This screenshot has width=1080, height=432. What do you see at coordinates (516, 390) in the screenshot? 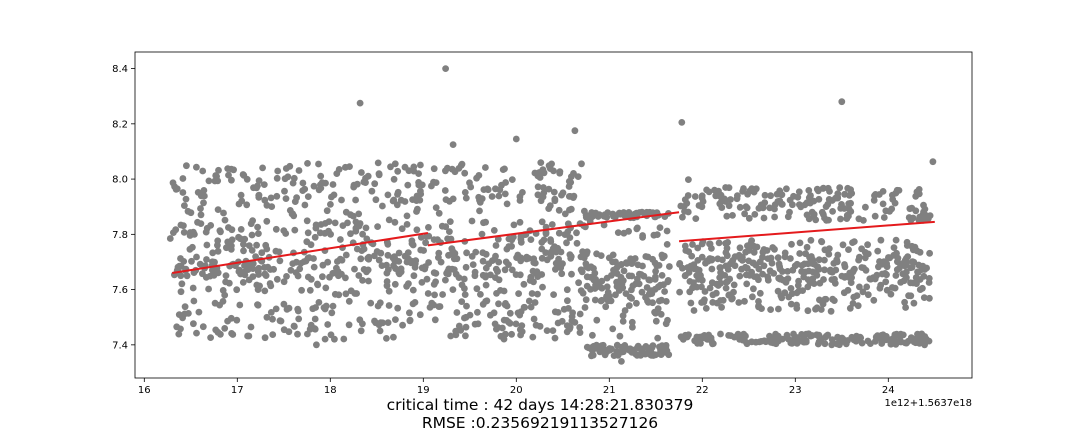
I see `x-tick-label: 20` at bounding box center [516, 390].